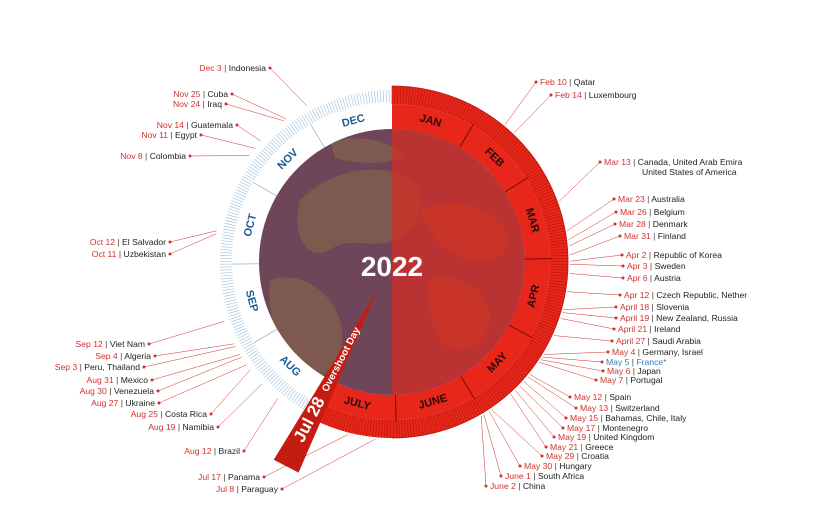 The width and height of the screenshot is (820, 522). Describe the element at coordinates (606, 437) in the screenshot. I see `country-label: May 19 | United Kingdom` at that location.